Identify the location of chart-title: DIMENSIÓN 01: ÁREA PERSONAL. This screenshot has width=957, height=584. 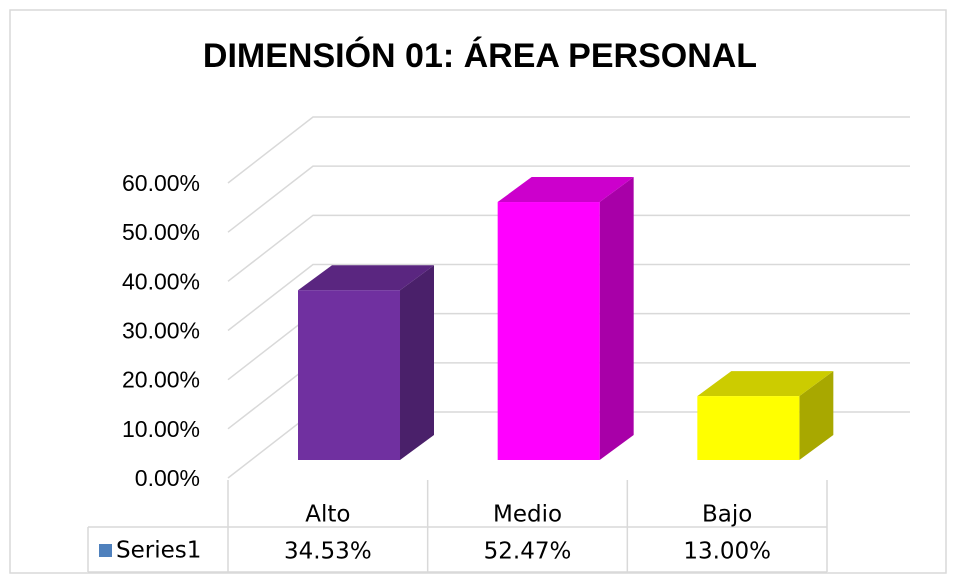
(480, 56).